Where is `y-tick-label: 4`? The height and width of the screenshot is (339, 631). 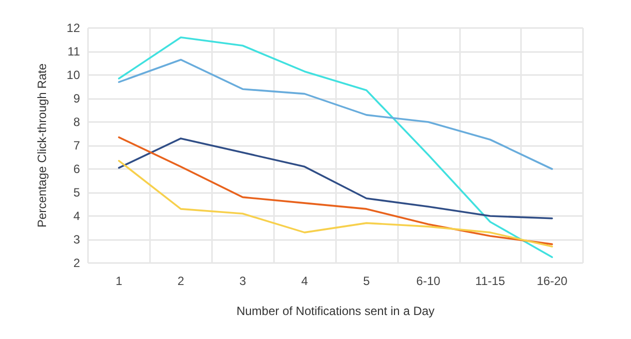 y-tick-label: 4 is located at coordinates (76, 216).